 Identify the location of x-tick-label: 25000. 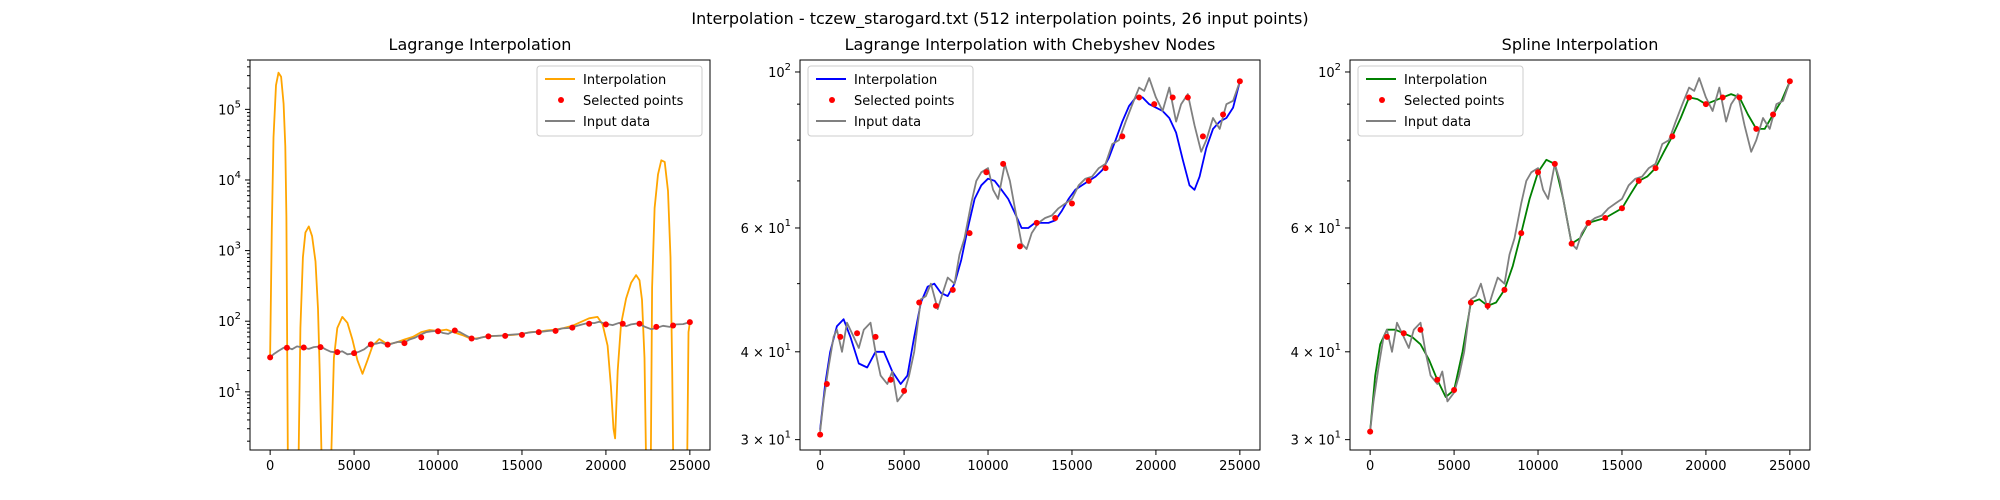
(1789, 466).